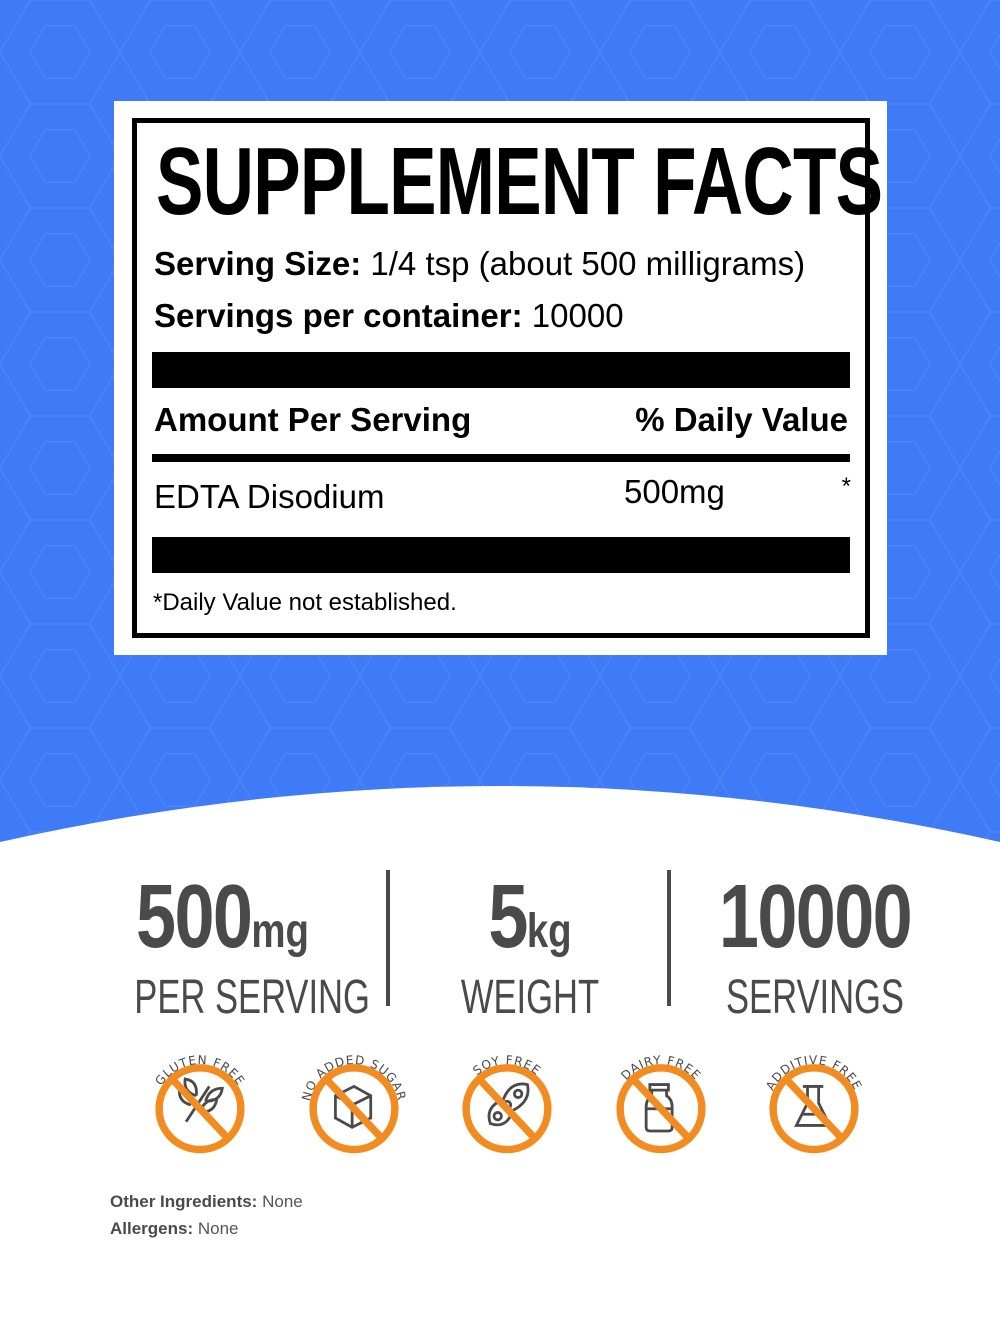  I want to click on ingredient-amount: 500mg, so click(674, 491).